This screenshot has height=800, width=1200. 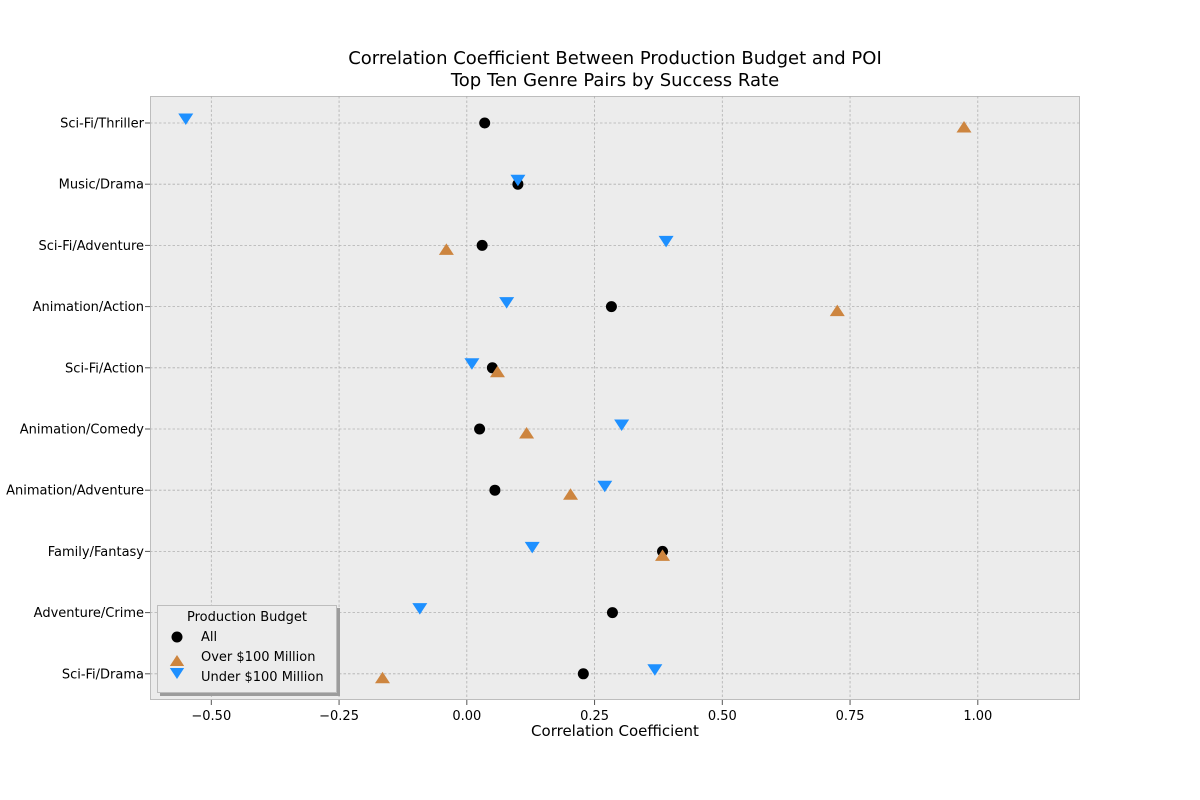 What do you see at coordinates (247, 617) in the screenshot?
I see `legend-title: Production Budget` at bounding box center [247, 617].